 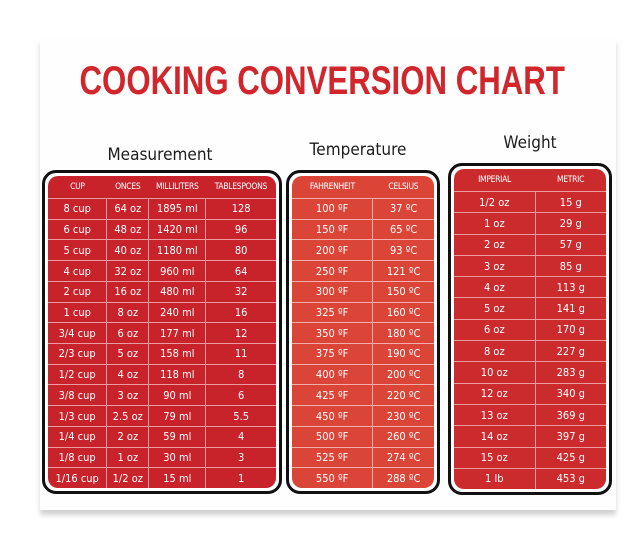 I want to click on table-cell: 6 oz, so click(x=127, y=333).